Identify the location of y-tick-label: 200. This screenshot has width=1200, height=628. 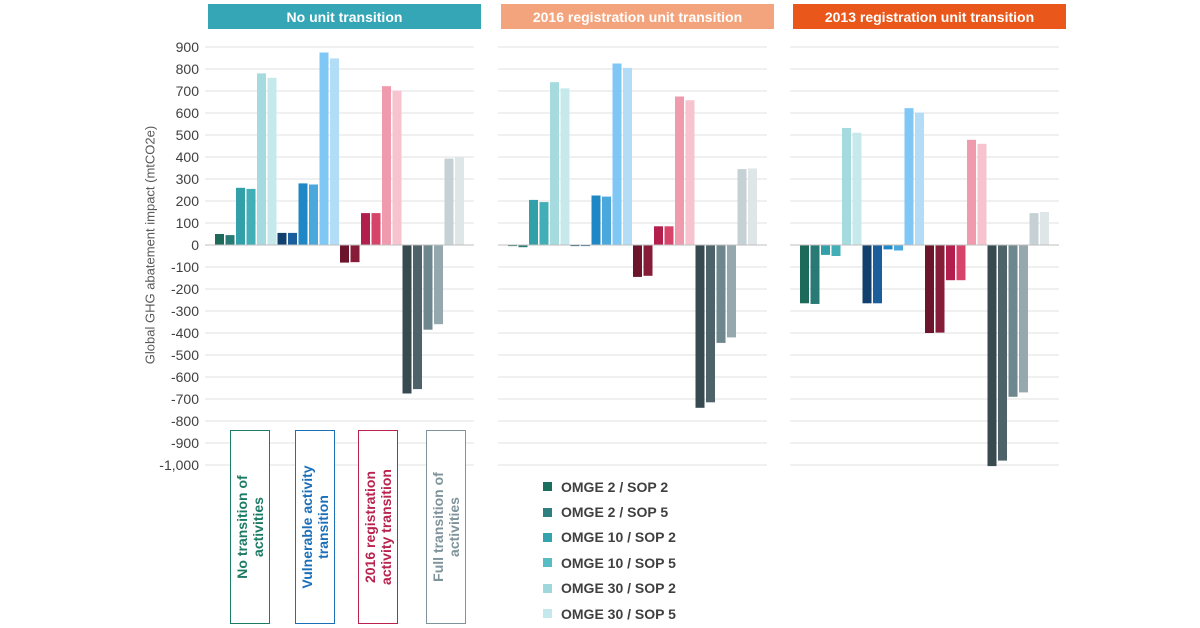
(188, 201).